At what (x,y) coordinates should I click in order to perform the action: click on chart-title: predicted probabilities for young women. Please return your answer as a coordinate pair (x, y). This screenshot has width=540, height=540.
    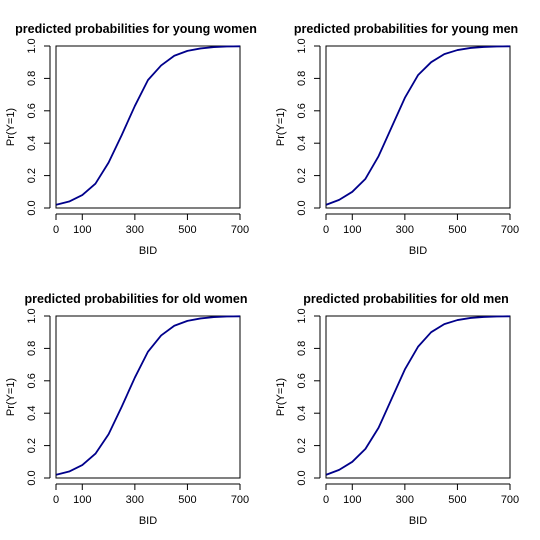
    Looking at the image, I should click on (136, 29).